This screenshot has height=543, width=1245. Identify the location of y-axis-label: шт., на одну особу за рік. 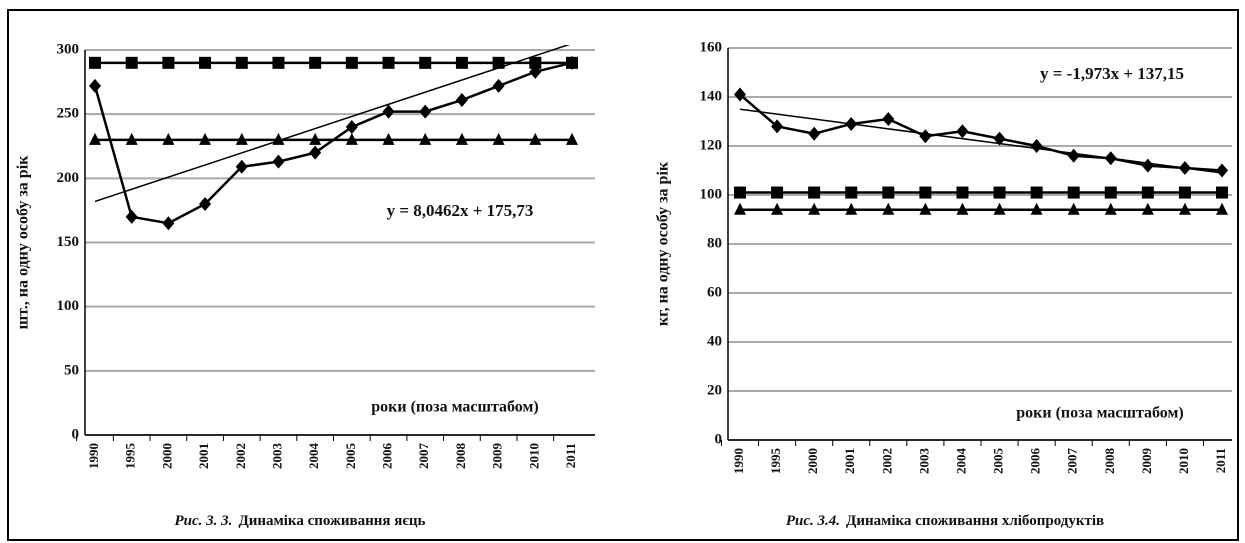
(23, 242).